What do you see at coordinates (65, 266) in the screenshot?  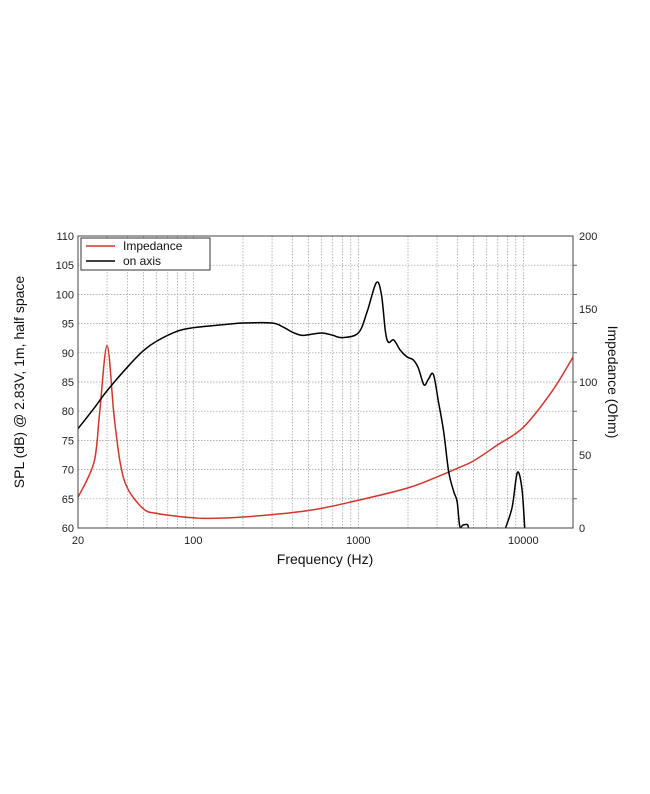 I see `y-tick-label: 105` at bounding box center [65, 266].